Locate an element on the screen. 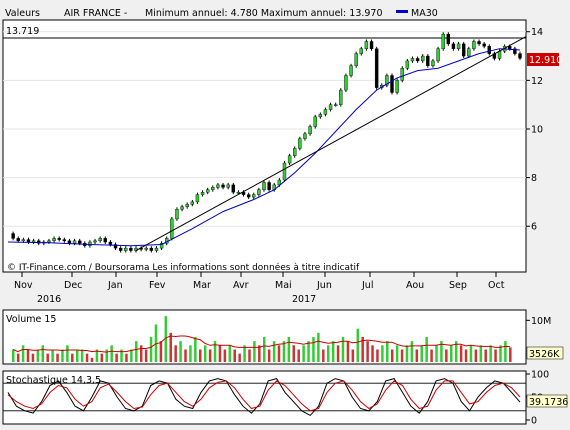 The height and width of the screenshot is (430, 570). volume-ma-line is located at coordinates (261, 344).